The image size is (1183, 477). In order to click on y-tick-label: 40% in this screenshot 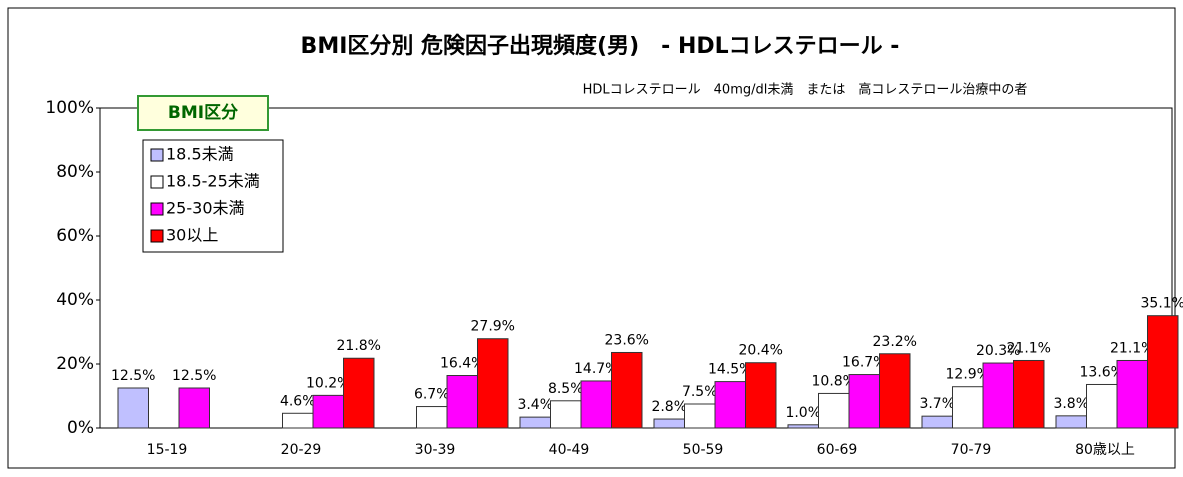, I will do `click(75, 300)`.